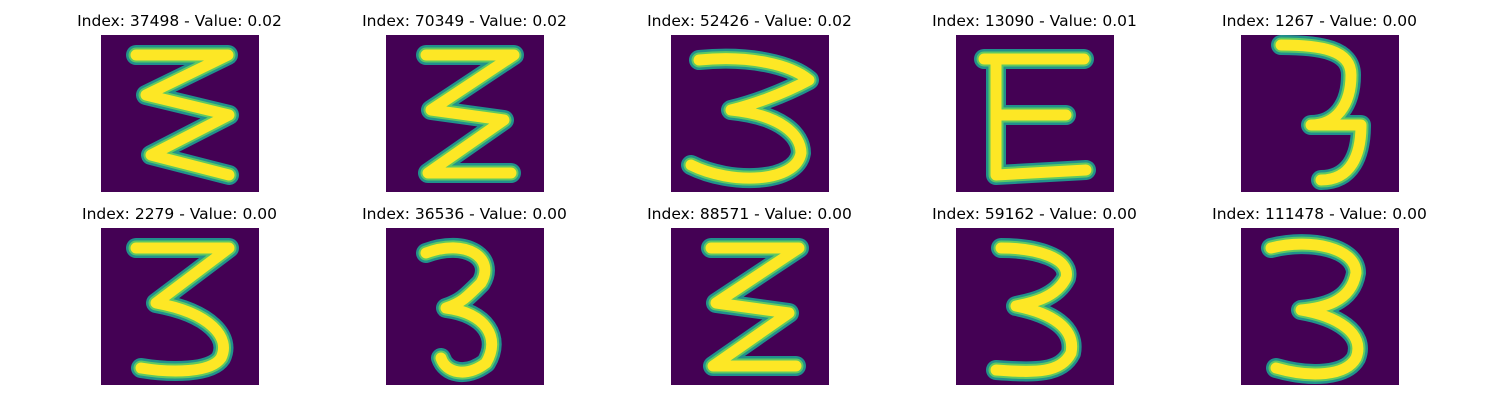 This screenshot has height=400, width=1500. I want to click on digit-panel: Index: 88571 - Value: 0.00, so click(749, 289).